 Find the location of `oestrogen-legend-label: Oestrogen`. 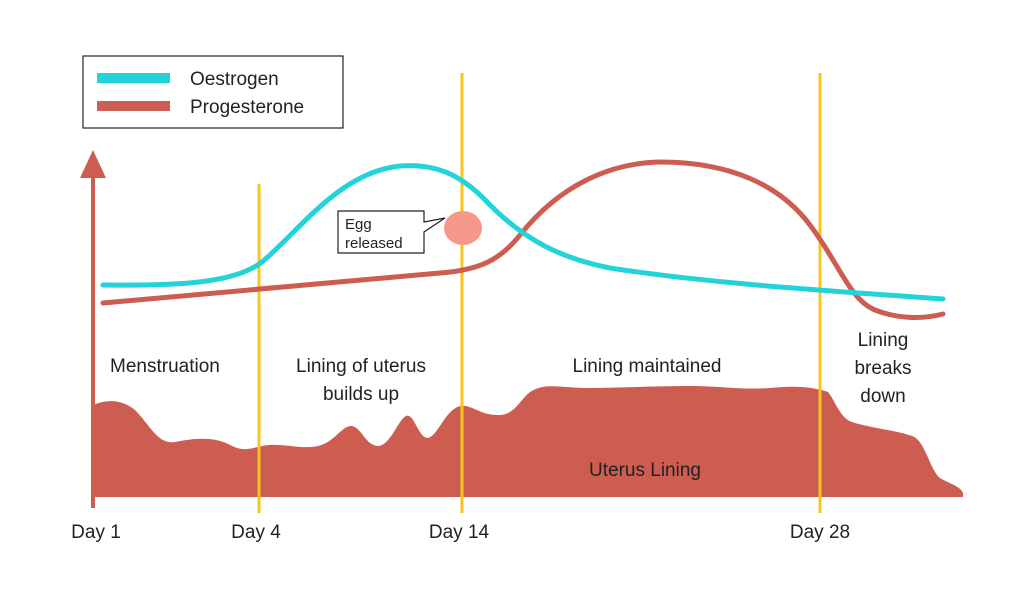

oestrogen-legend-label: Oestrogen is located at coordinates (234, 79).